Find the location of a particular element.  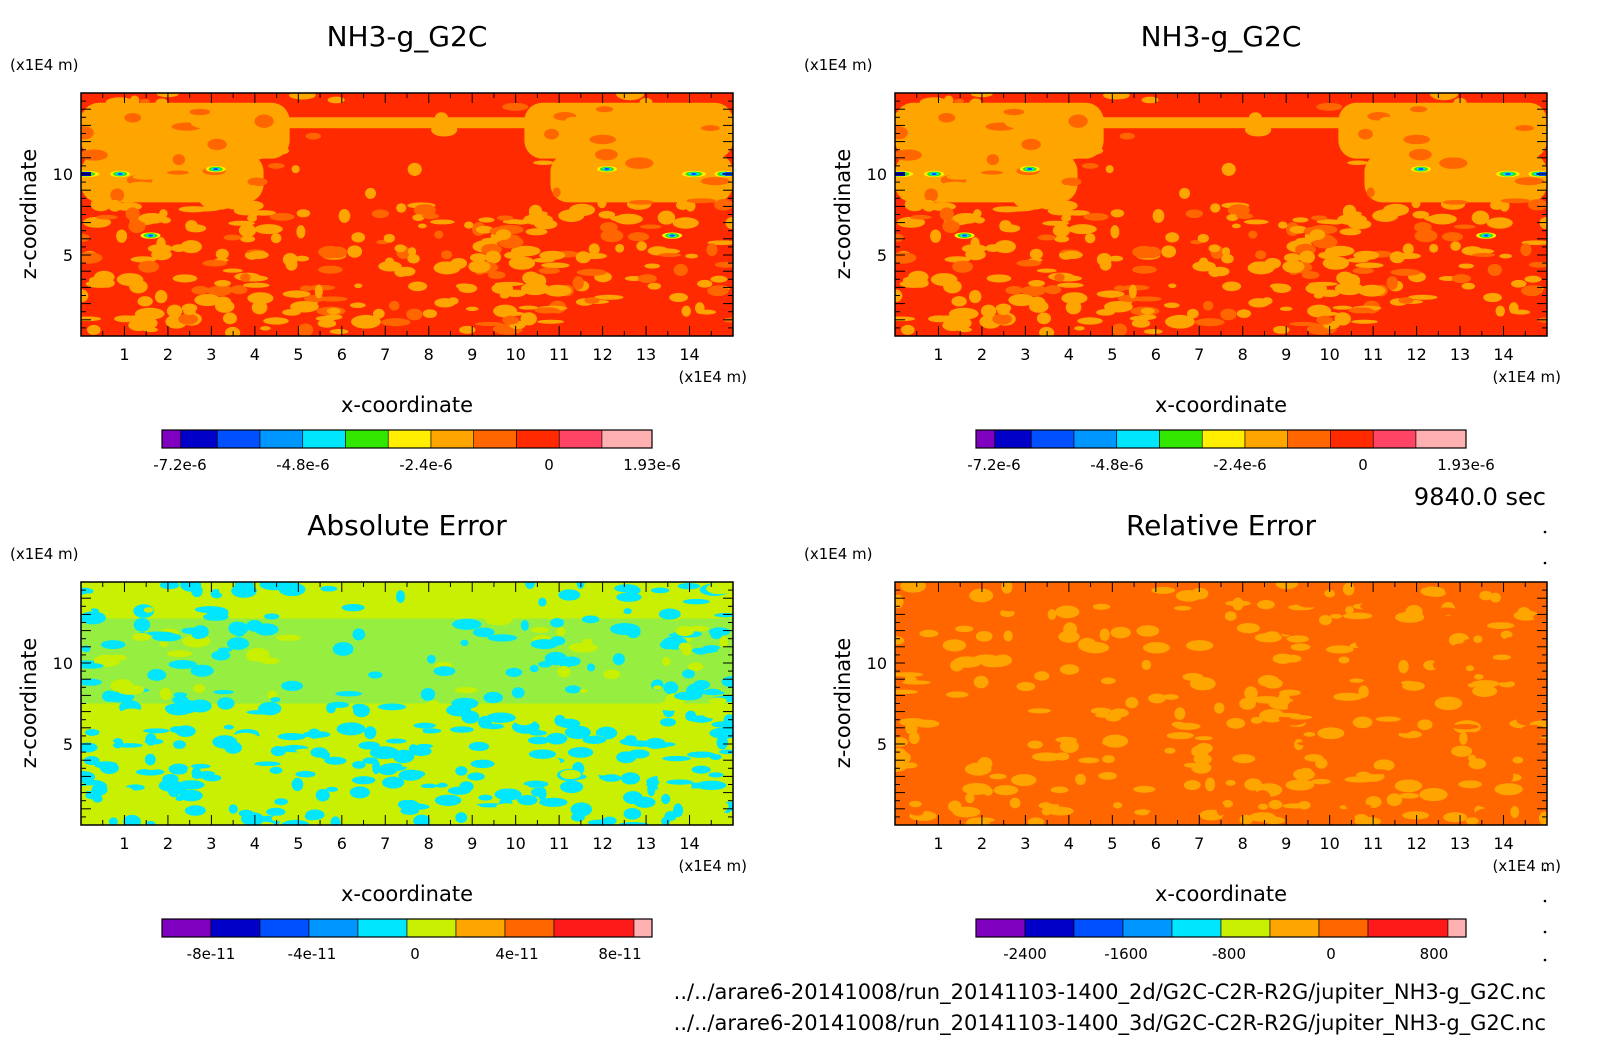

plot-ticks is located at coordinates (1221, 214).